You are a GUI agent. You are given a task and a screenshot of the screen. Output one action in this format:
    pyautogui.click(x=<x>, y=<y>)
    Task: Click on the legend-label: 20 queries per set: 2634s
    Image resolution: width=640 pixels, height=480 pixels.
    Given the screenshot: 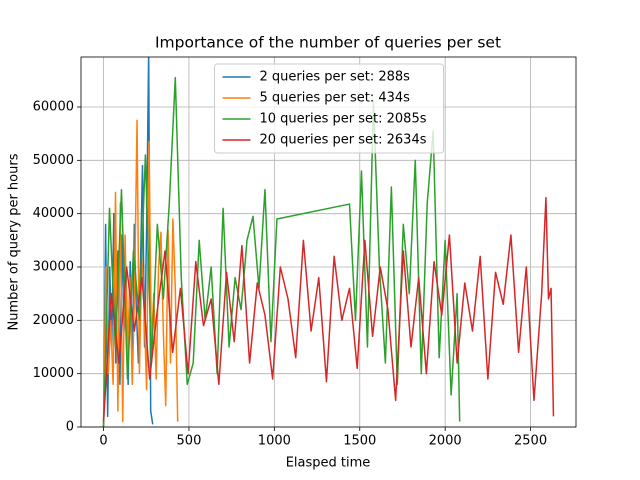 What is the action you would take?
    pyautogui.click(x=343, y=140)
    